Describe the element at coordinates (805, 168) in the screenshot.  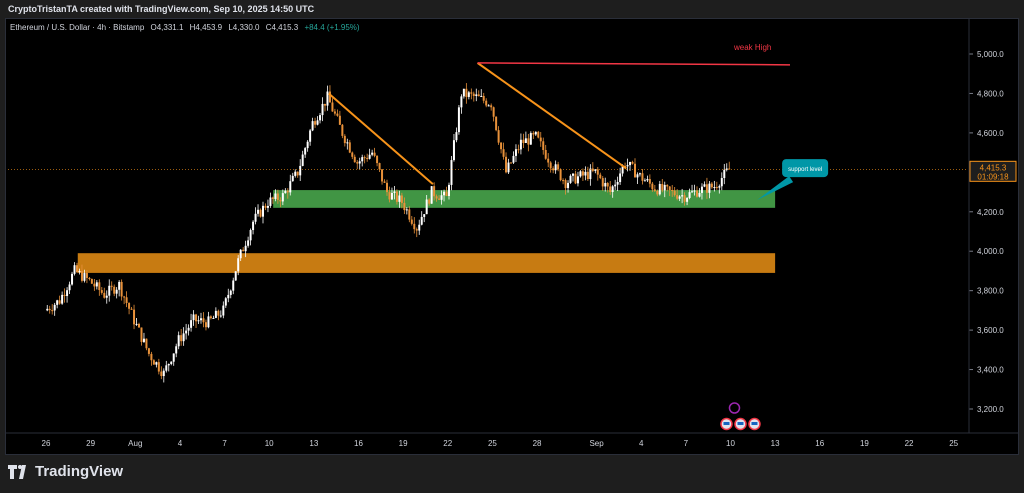
I see `support-callout` at that location.